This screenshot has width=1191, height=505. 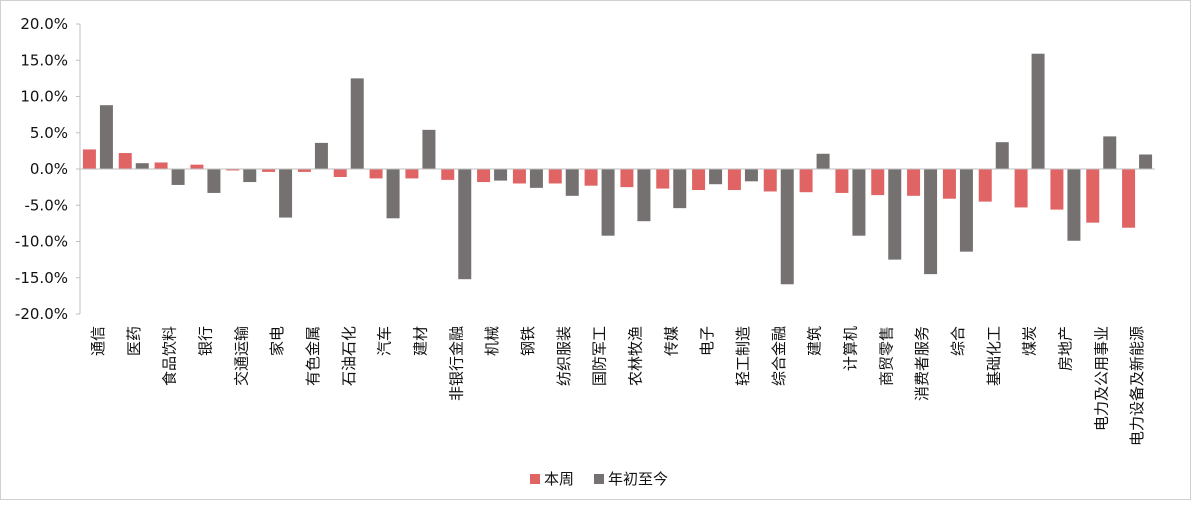 I want to click on y-tick-label: 20.0%, so click(x=44, y=24).